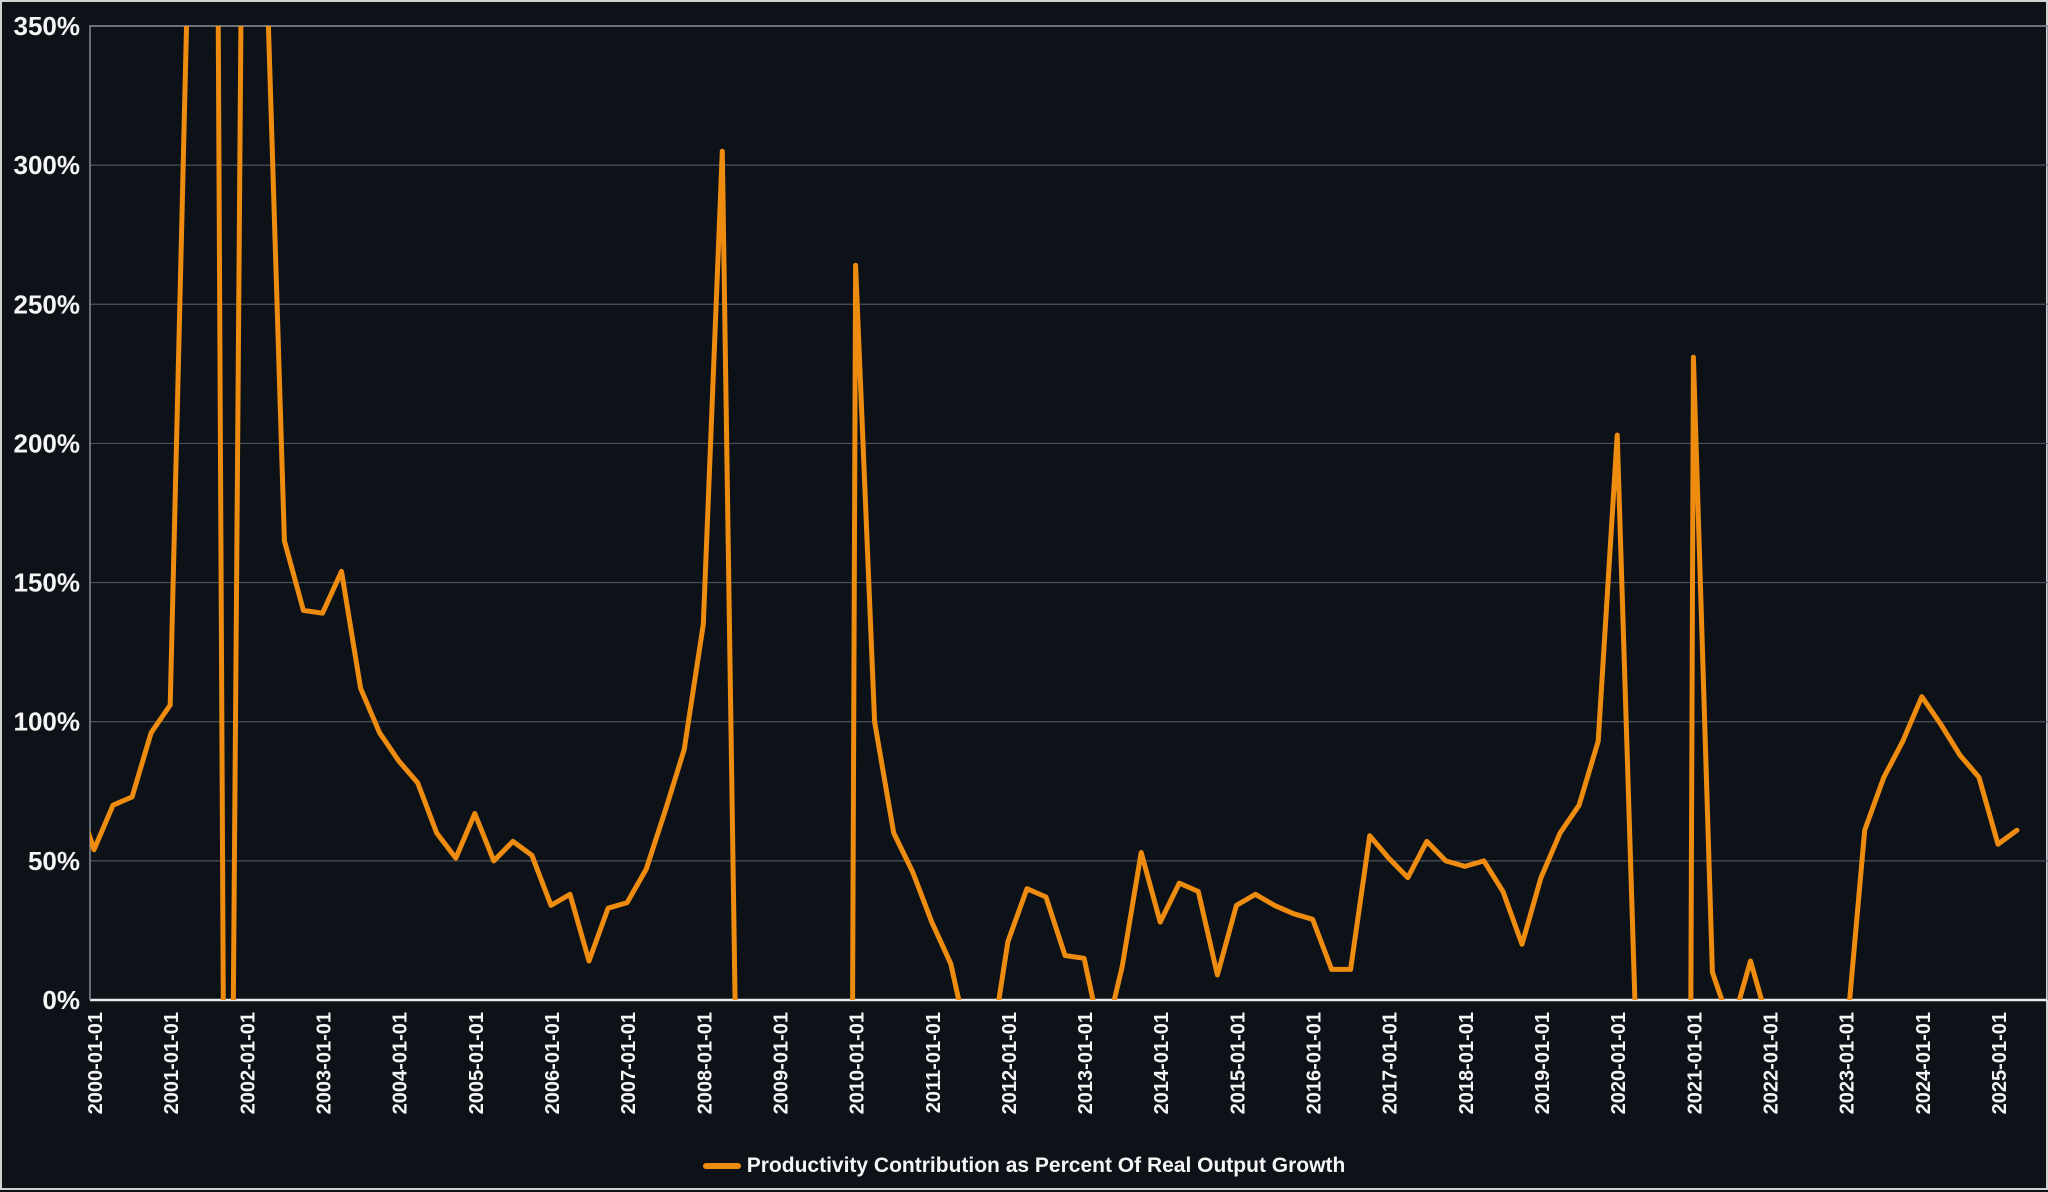  Describe the element at coordinates (1543, 1063) in the screenshot. I see `x-axis-label: 2019-01-01` at that location.